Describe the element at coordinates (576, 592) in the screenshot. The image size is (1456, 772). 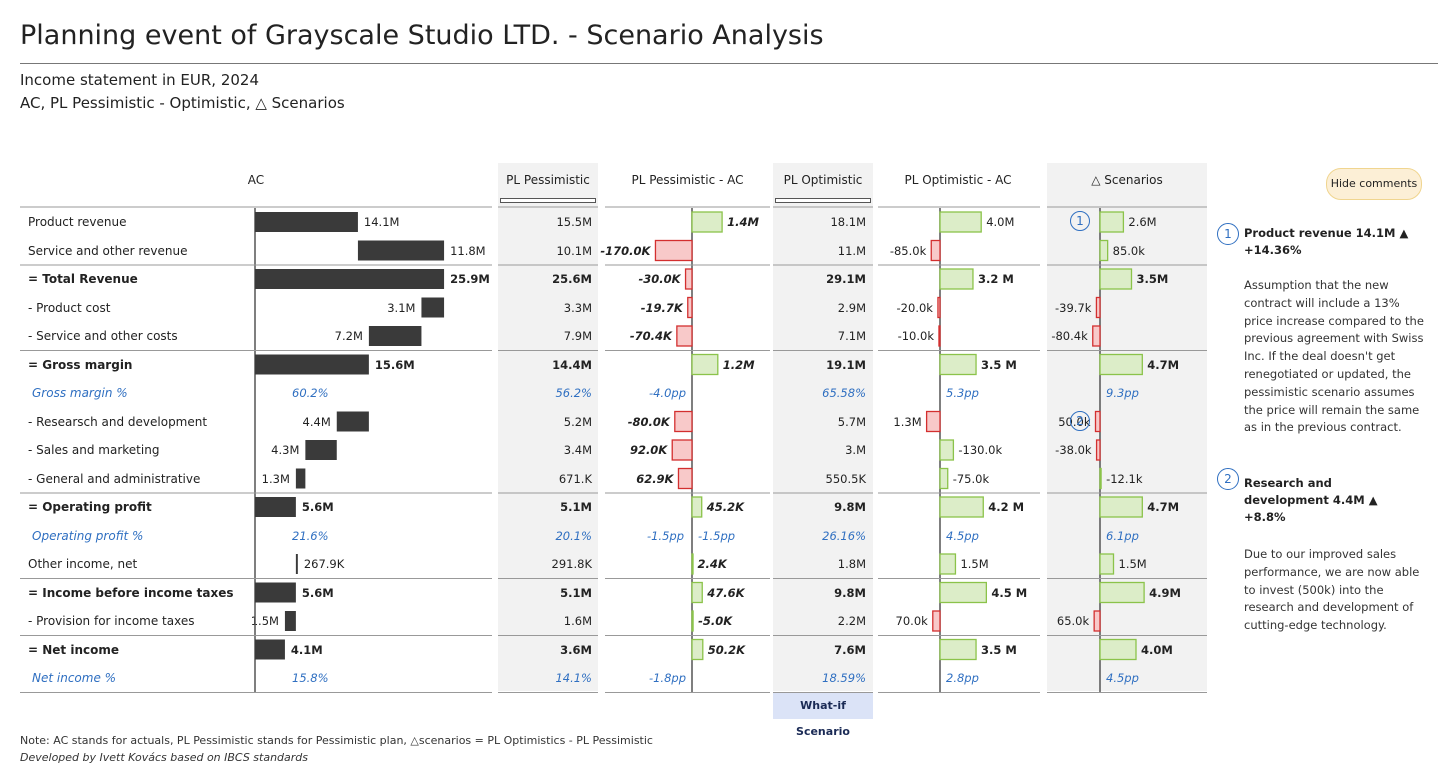
I see `pl-pessimistic-value: 5.1M` at that location.